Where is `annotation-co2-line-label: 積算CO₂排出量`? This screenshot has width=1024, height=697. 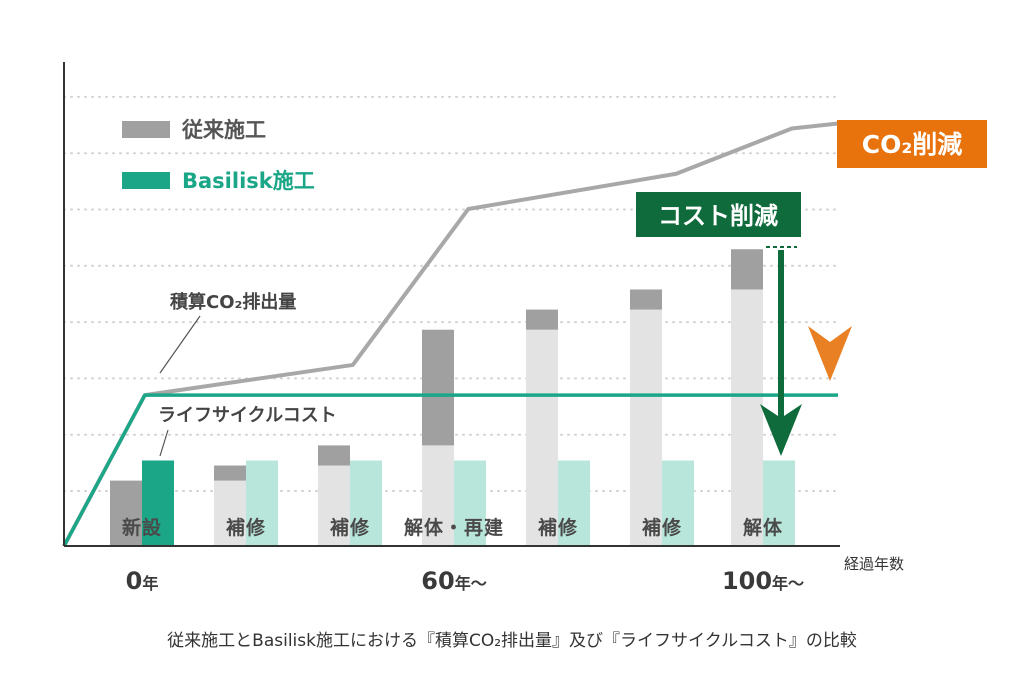
annotation-co2-line-label: 積算CO₂排出量 is located at coordinates (232, 302).